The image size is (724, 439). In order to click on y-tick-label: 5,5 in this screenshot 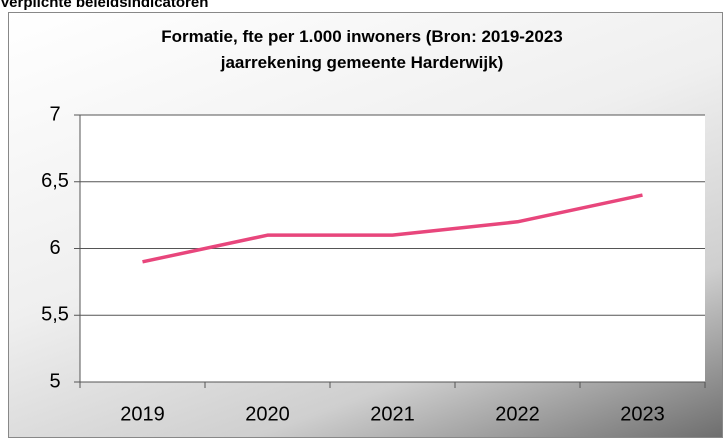, I will do `click(55, 315)`.